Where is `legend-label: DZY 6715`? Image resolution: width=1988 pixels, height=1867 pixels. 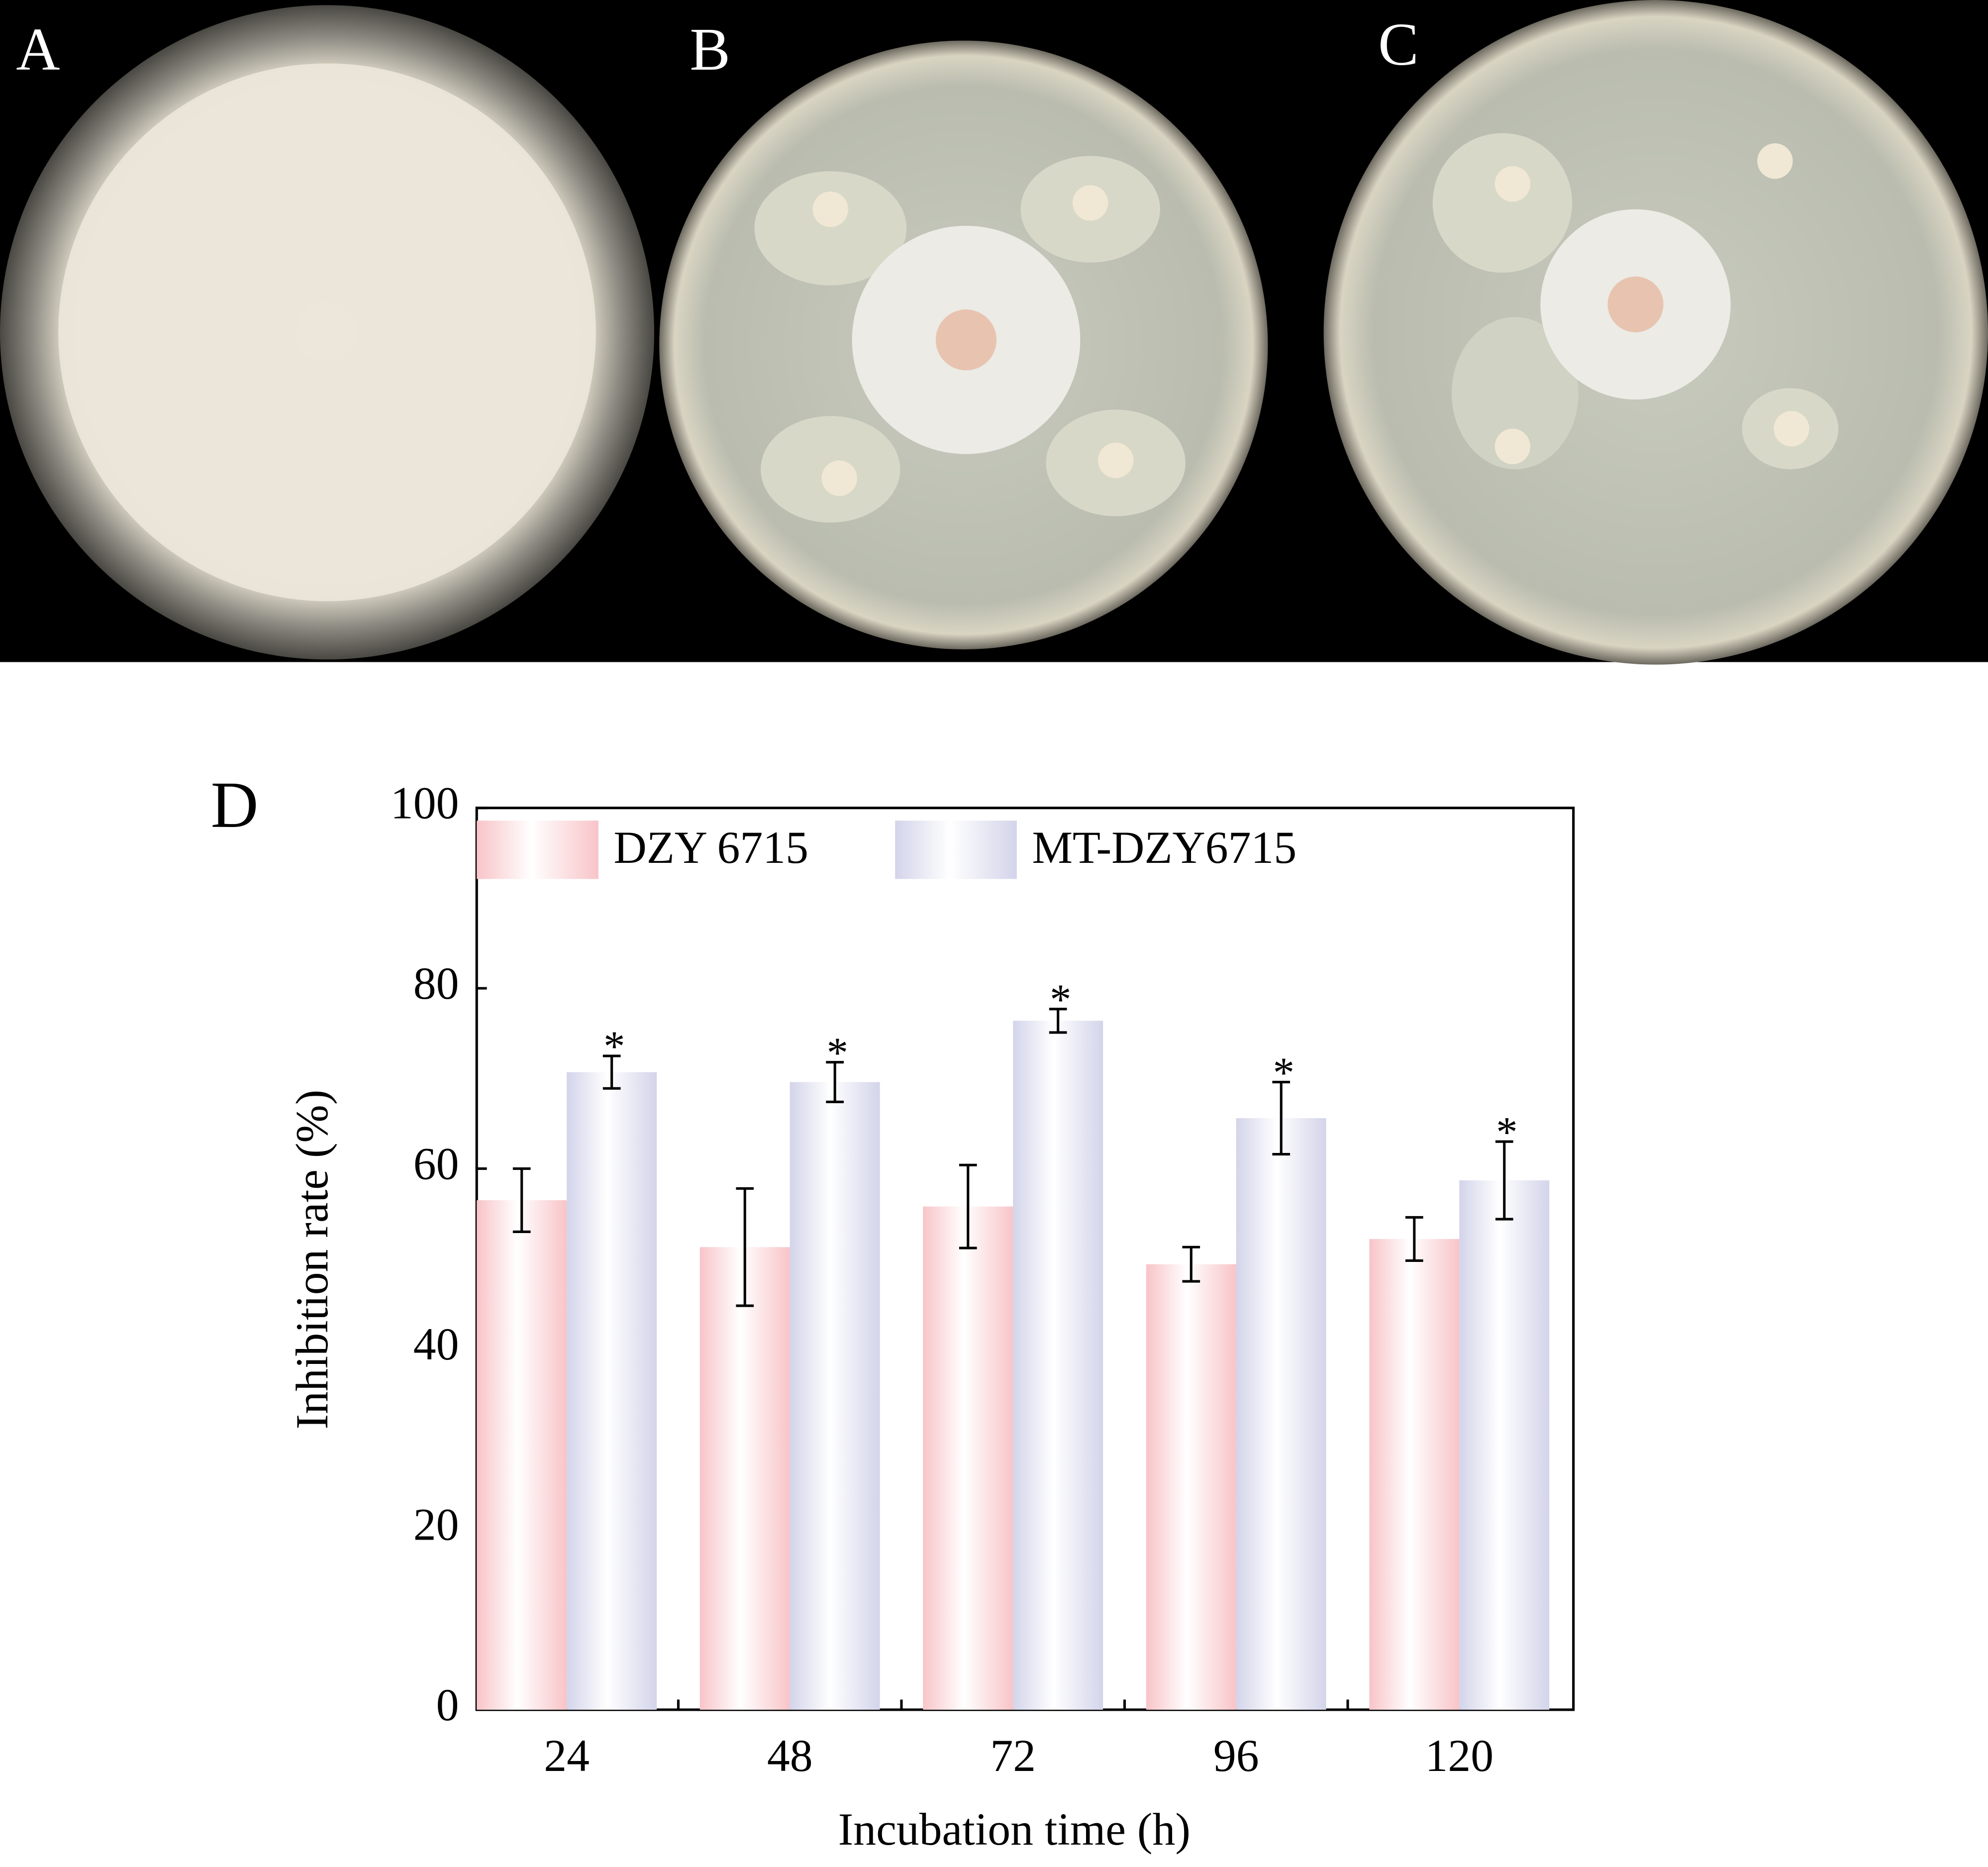 legend-label: DZY 6715 is located at coordinates (710, 848).